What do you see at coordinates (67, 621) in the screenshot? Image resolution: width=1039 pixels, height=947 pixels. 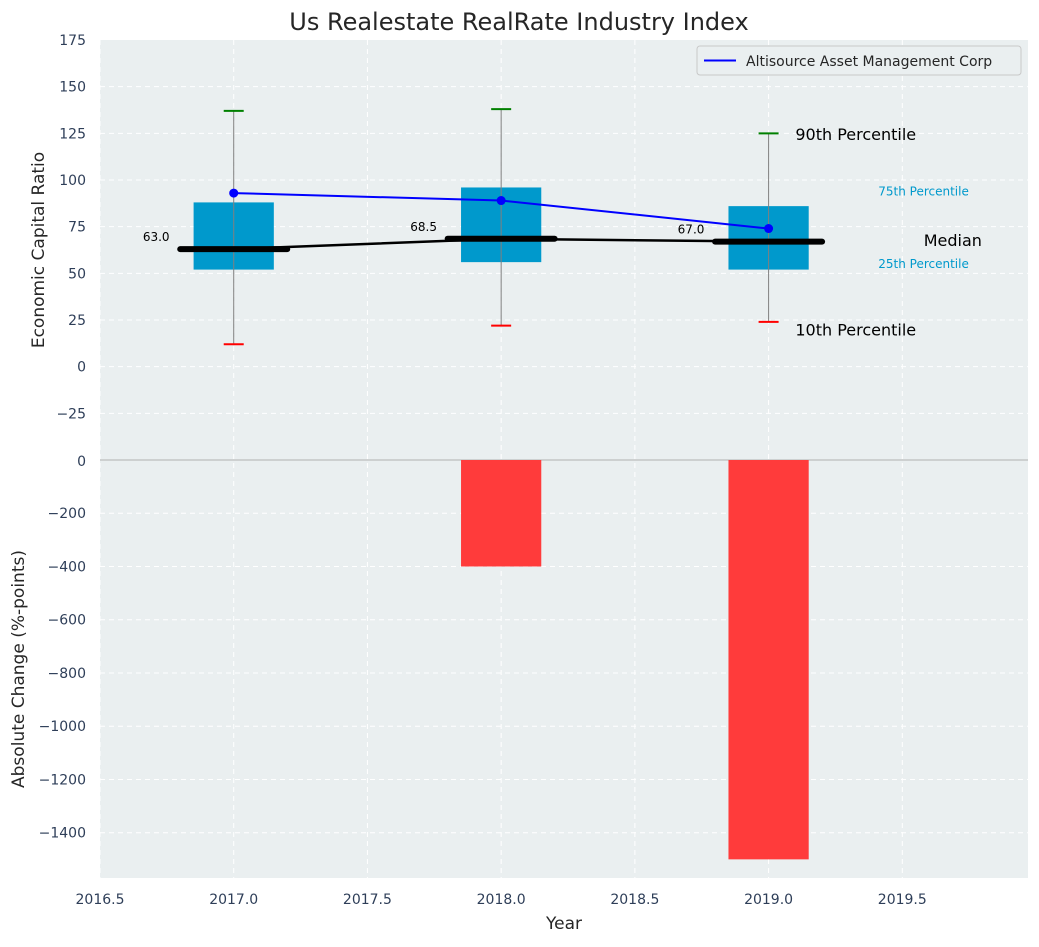 I see `bottom-y-tick-label: −600` at bounding box center [67, 621].